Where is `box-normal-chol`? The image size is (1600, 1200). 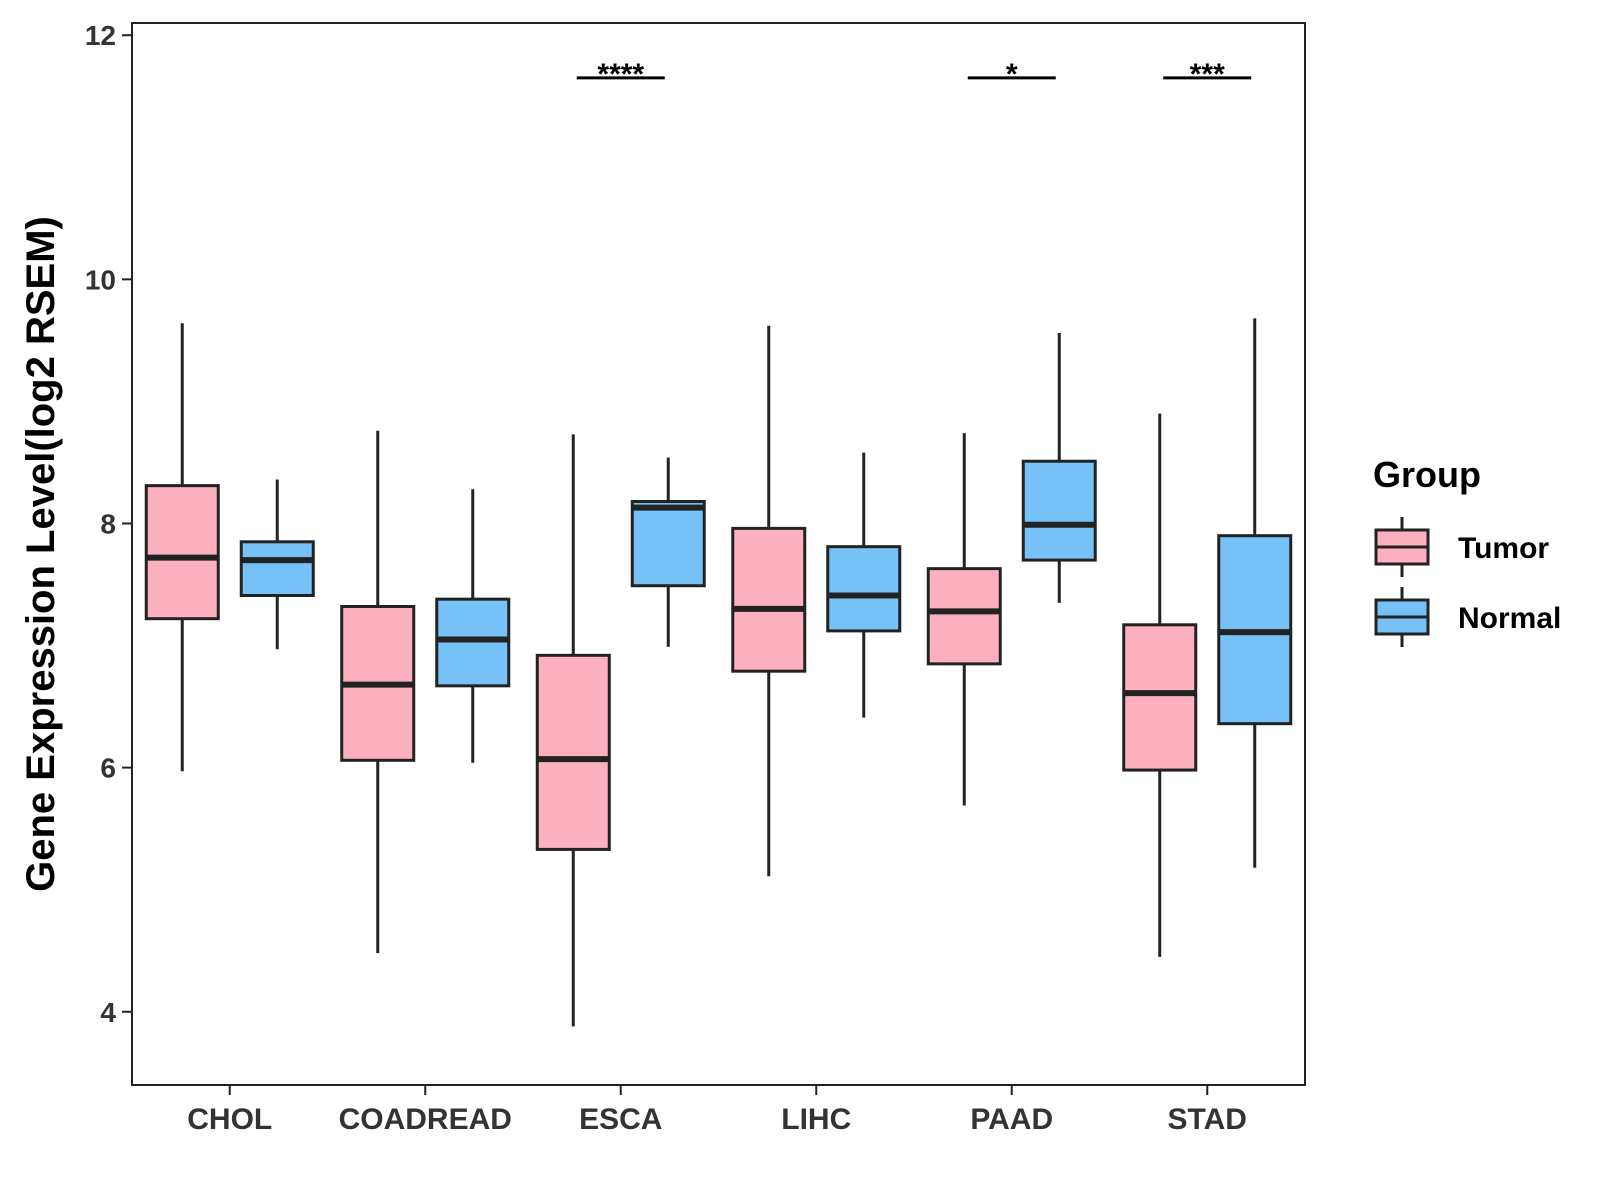
box-normal-chol is located at coordinates (277, 564).